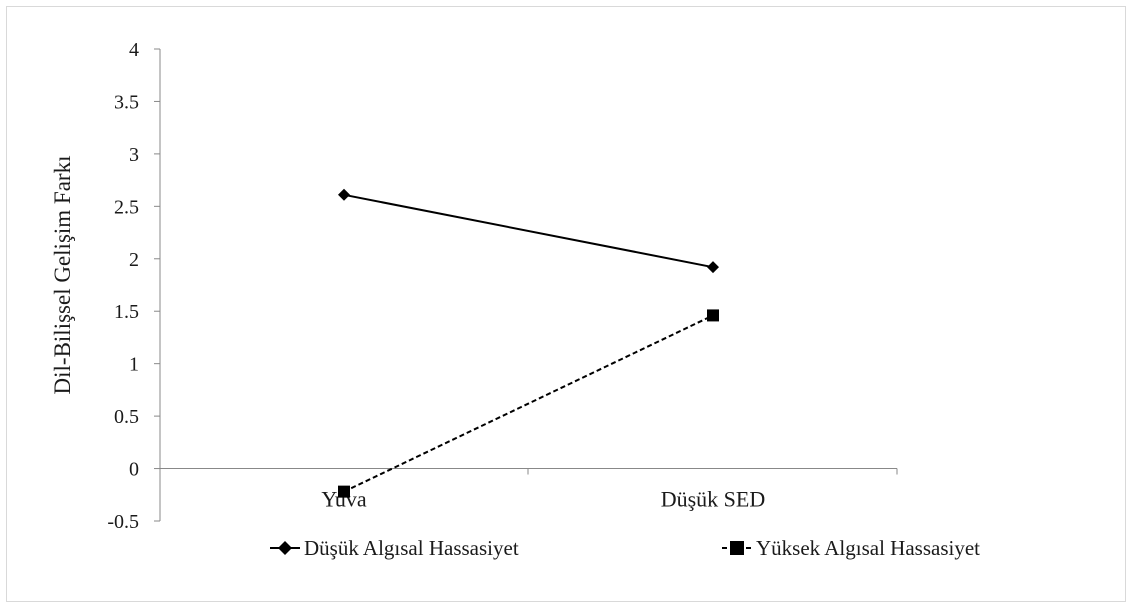  I want to click on legend-square-icon, so click(737, 548).